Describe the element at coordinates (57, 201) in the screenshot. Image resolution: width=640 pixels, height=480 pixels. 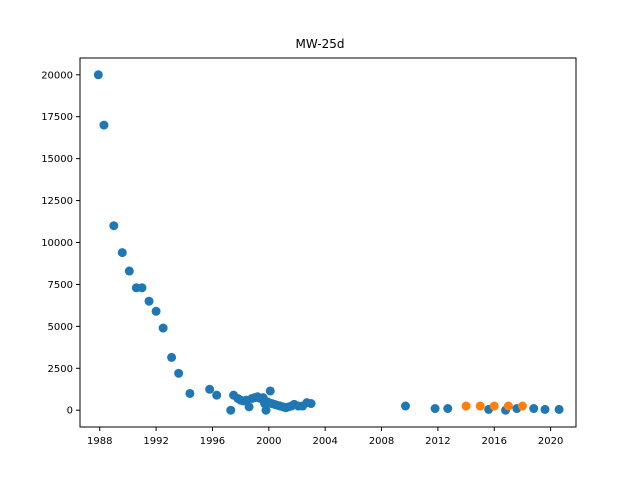
I see `y-tick-label: 12500` at that location.